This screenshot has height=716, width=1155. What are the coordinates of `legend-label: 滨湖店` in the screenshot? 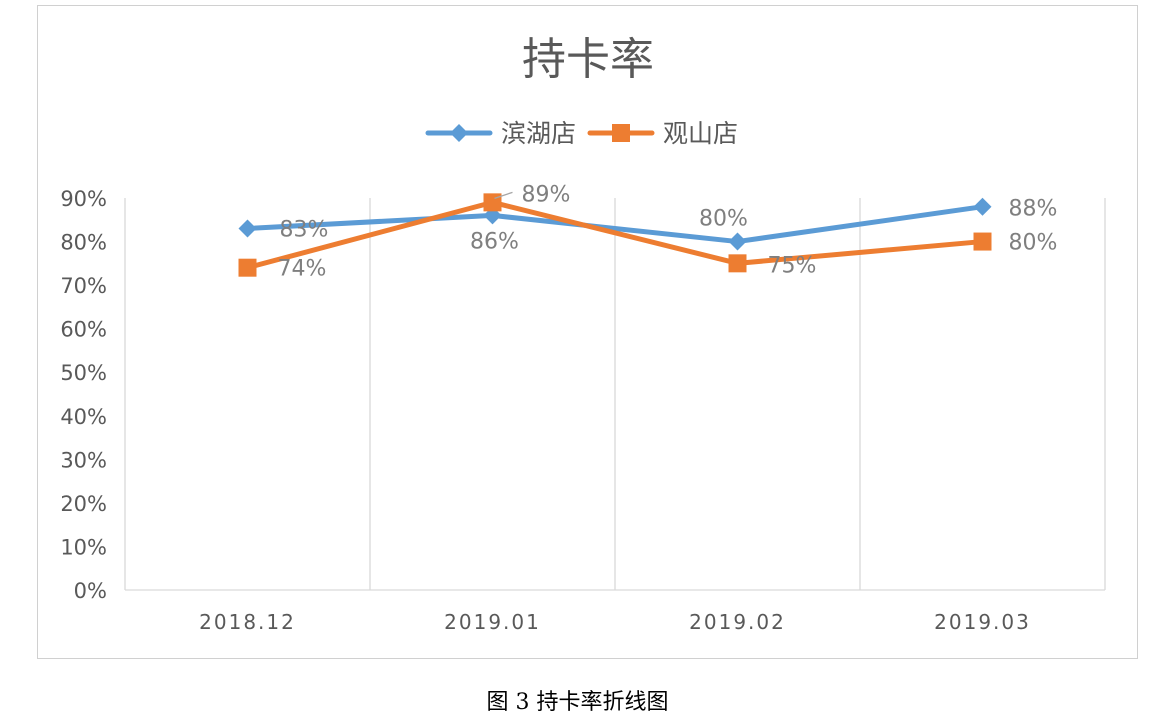 It's located at (538, 133).